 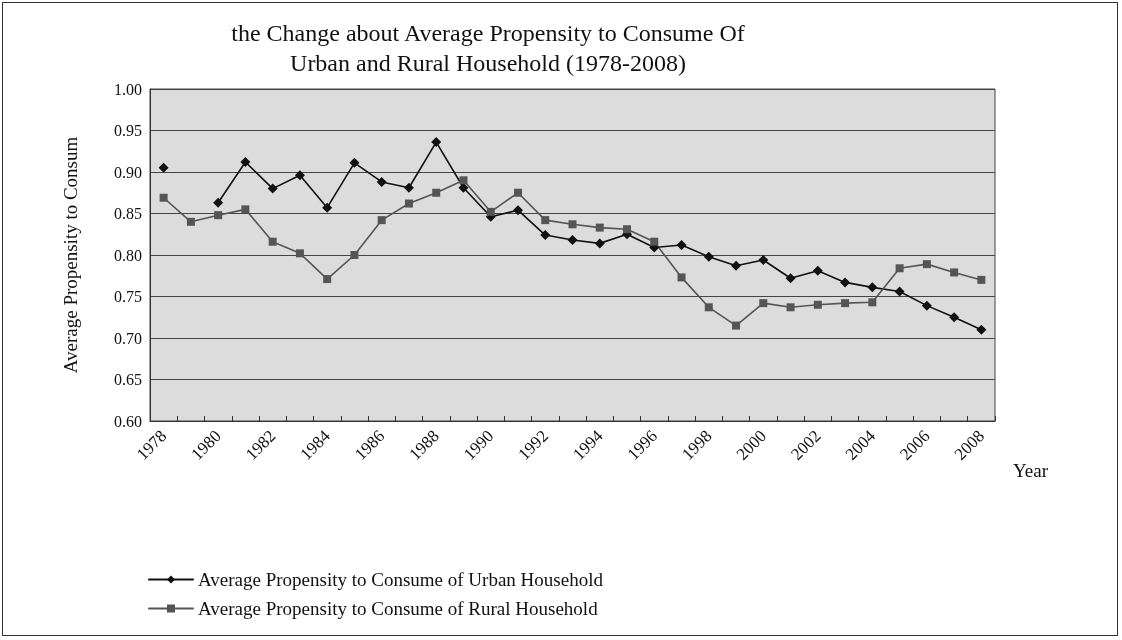 I want to click on y-tick-label: 0.75, so click(x=128, y=296).